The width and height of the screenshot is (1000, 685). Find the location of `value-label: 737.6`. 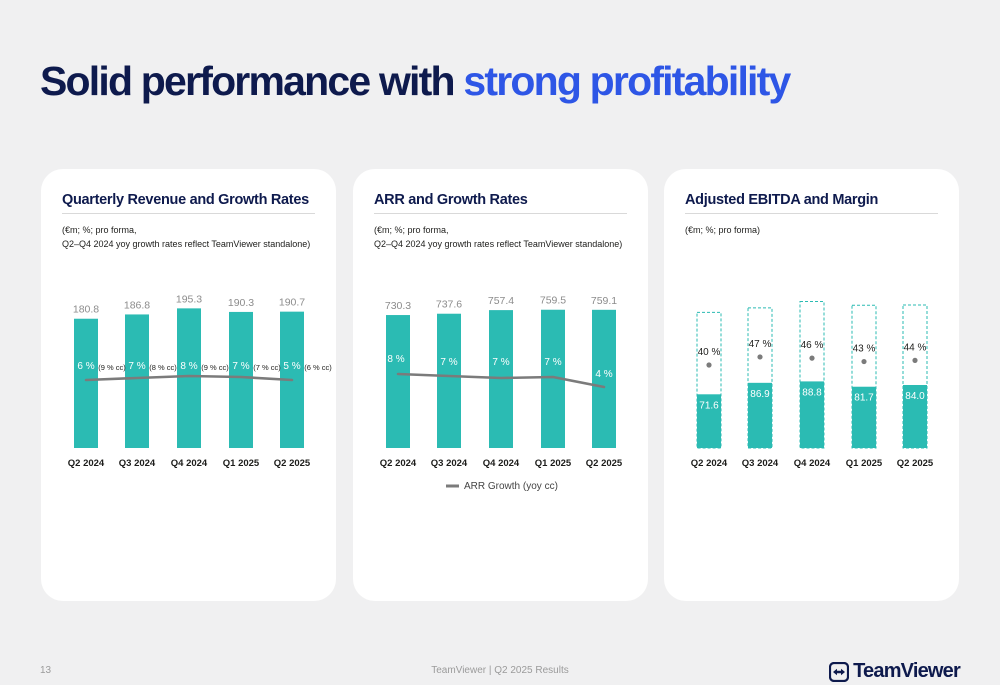

value-label: 737.6 is located at coordinates (449, 305).